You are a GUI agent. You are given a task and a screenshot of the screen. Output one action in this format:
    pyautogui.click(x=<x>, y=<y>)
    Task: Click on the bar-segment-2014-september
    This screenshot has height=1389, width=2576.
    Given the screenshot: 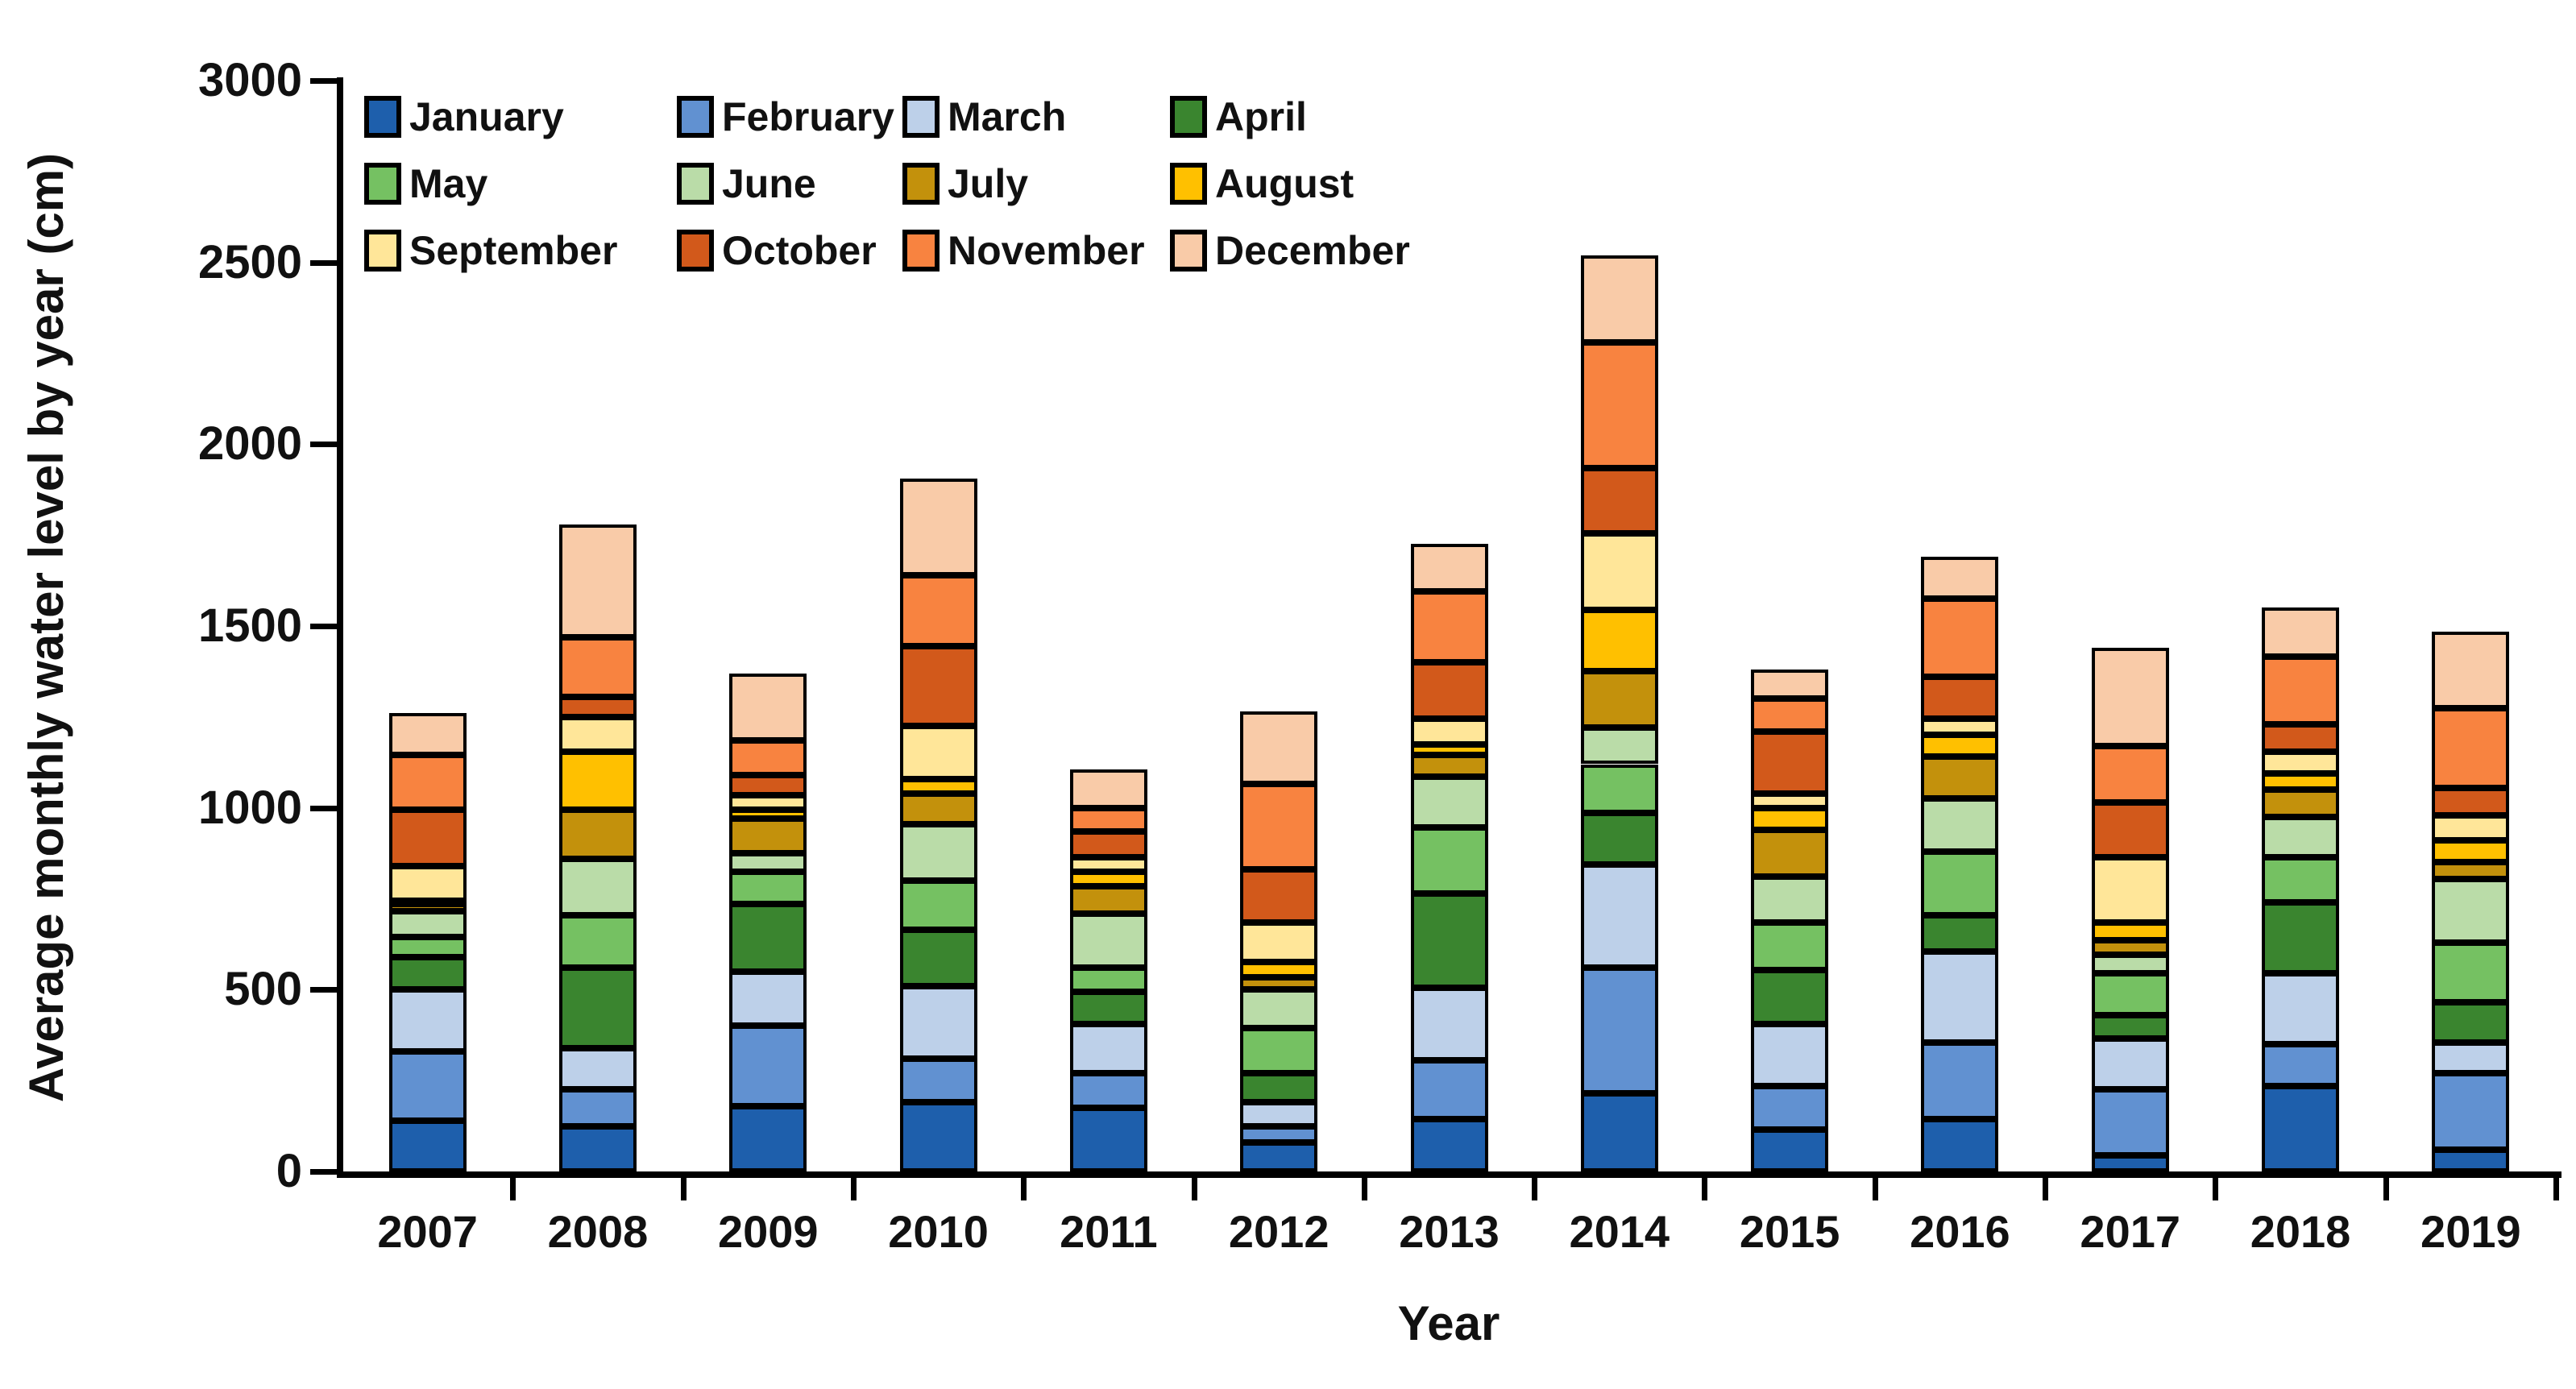 What is the action you would take?
    pyautogui.click(x=1619, y=571)
    